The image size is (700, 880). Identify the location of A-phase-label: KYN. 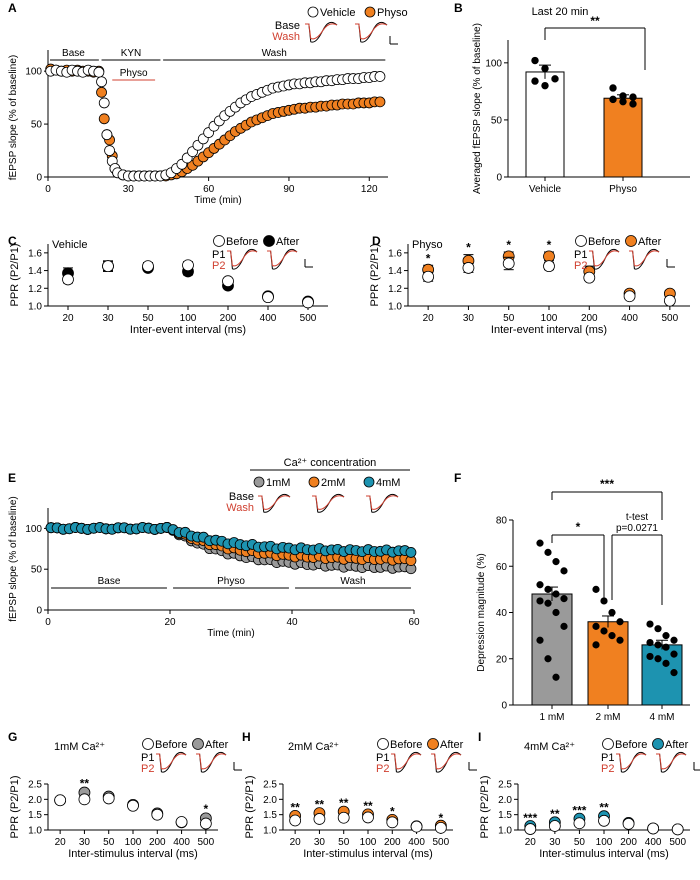
(131, 53).